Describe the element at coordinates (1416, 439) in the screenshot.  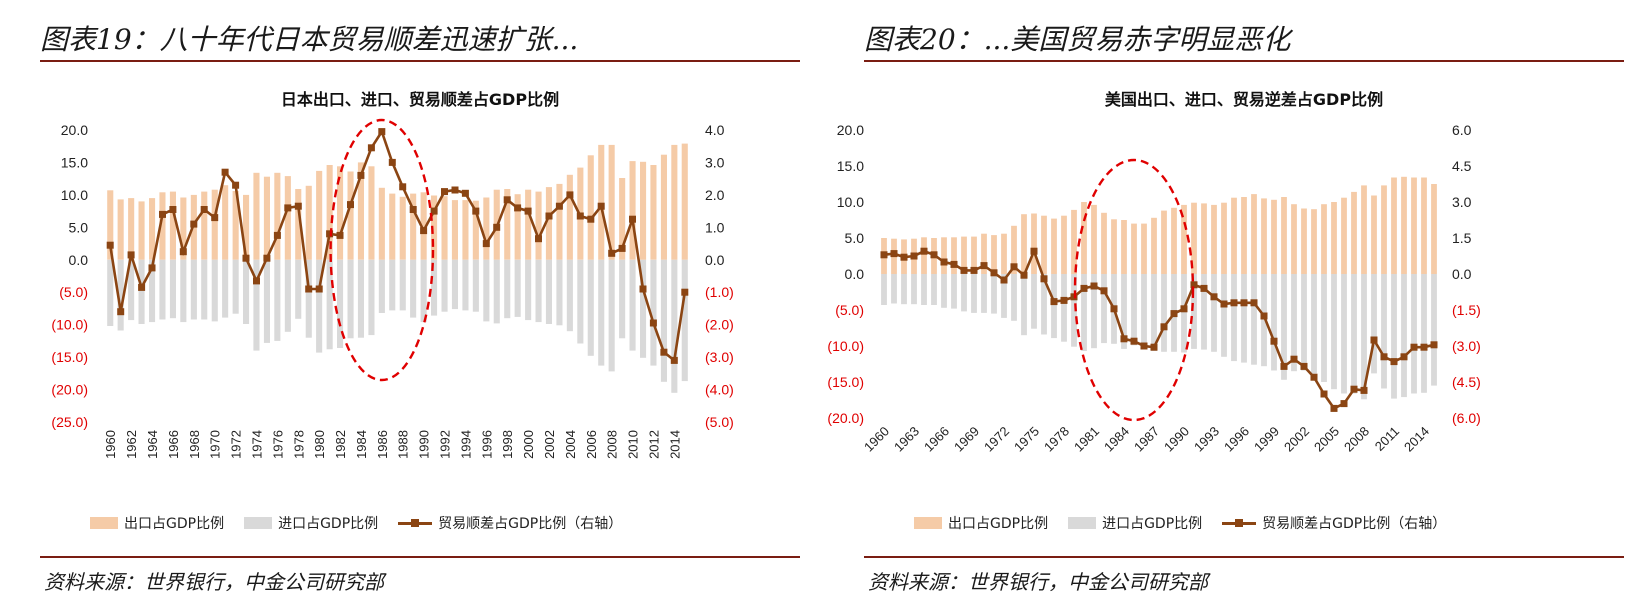
I see `x-axis-tick-label: 2014` at that location.